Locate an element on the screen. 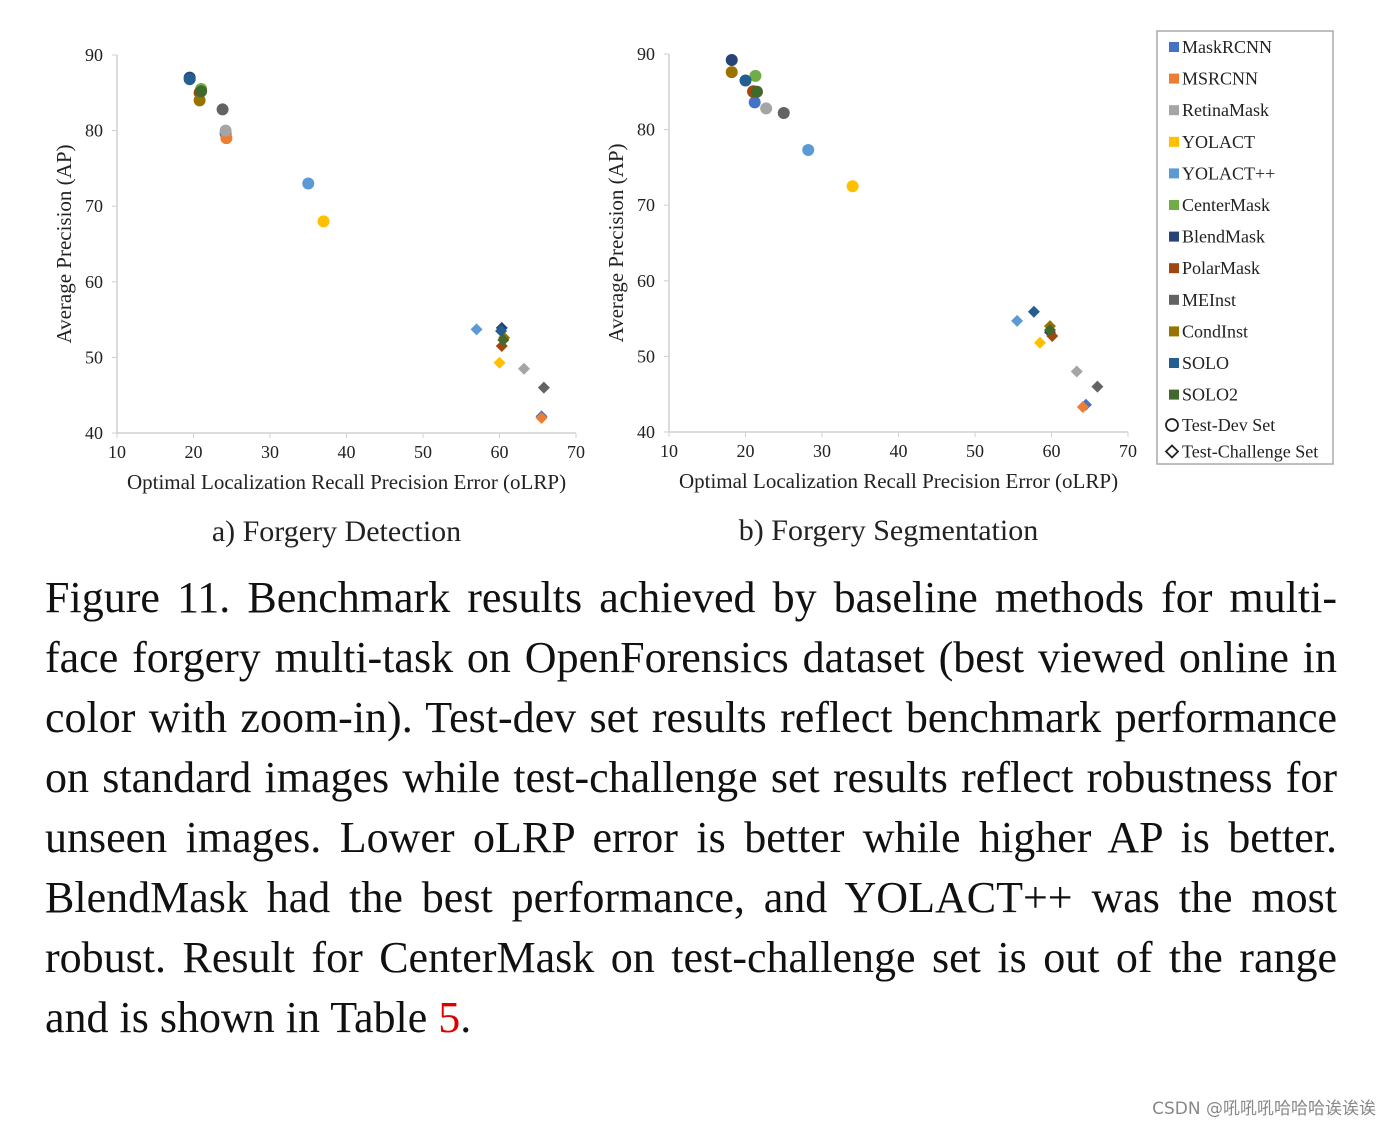  legend-label: PolarMask is located at coordinates (1221, 268).